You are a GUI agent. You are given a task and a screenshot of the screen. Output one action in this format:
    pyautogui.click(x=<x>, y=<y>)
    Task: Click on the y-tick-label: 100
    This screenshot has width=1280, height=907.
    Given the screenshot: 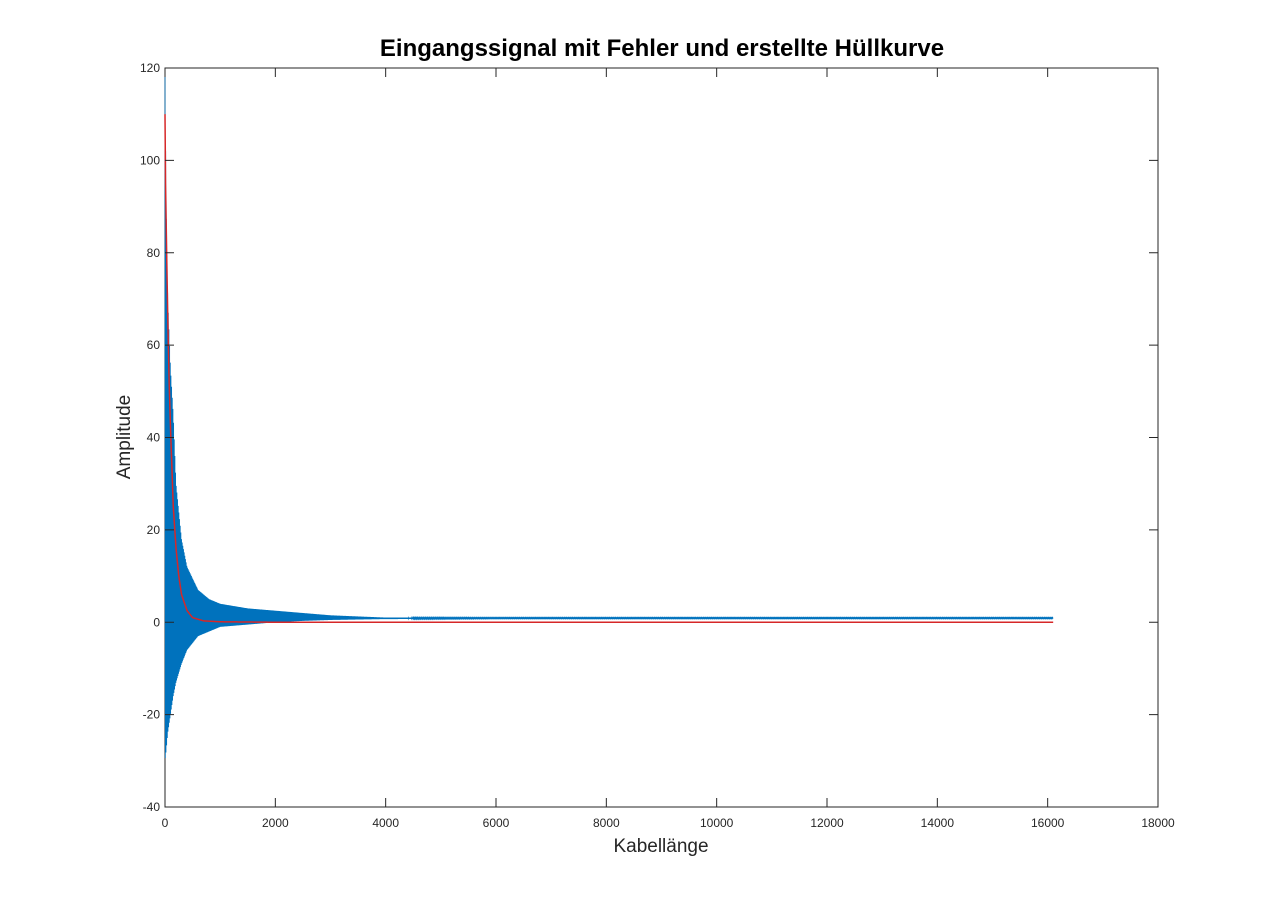 What is the action you would take?
    pyautogui.click(x=150, y=160)
    